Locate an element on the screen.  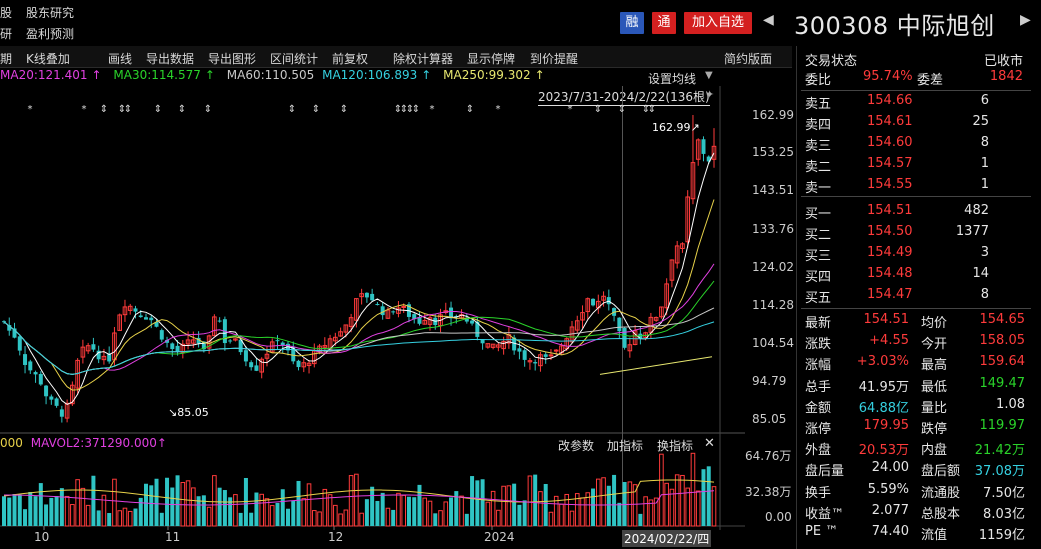
ask-label: 卖三 is located at coordinates (818, 146).